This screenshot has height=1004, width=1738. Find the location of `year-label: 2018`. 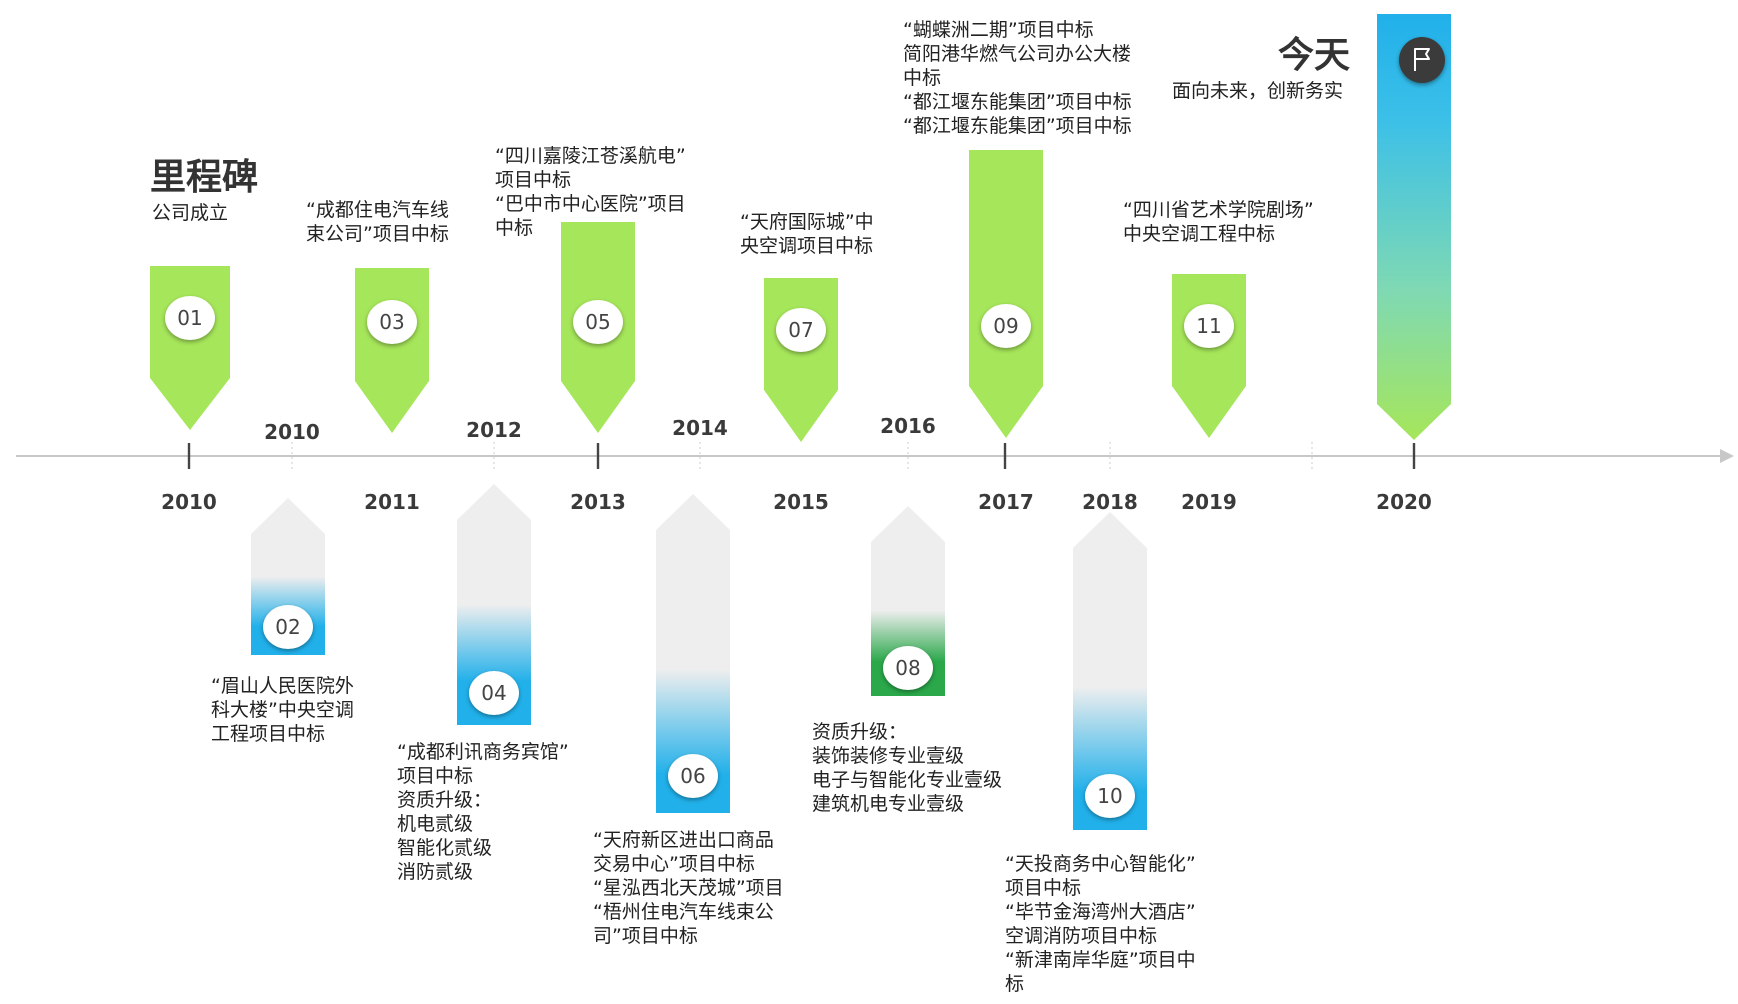

year-label: 2018 is located at coordinates (1110, 502).